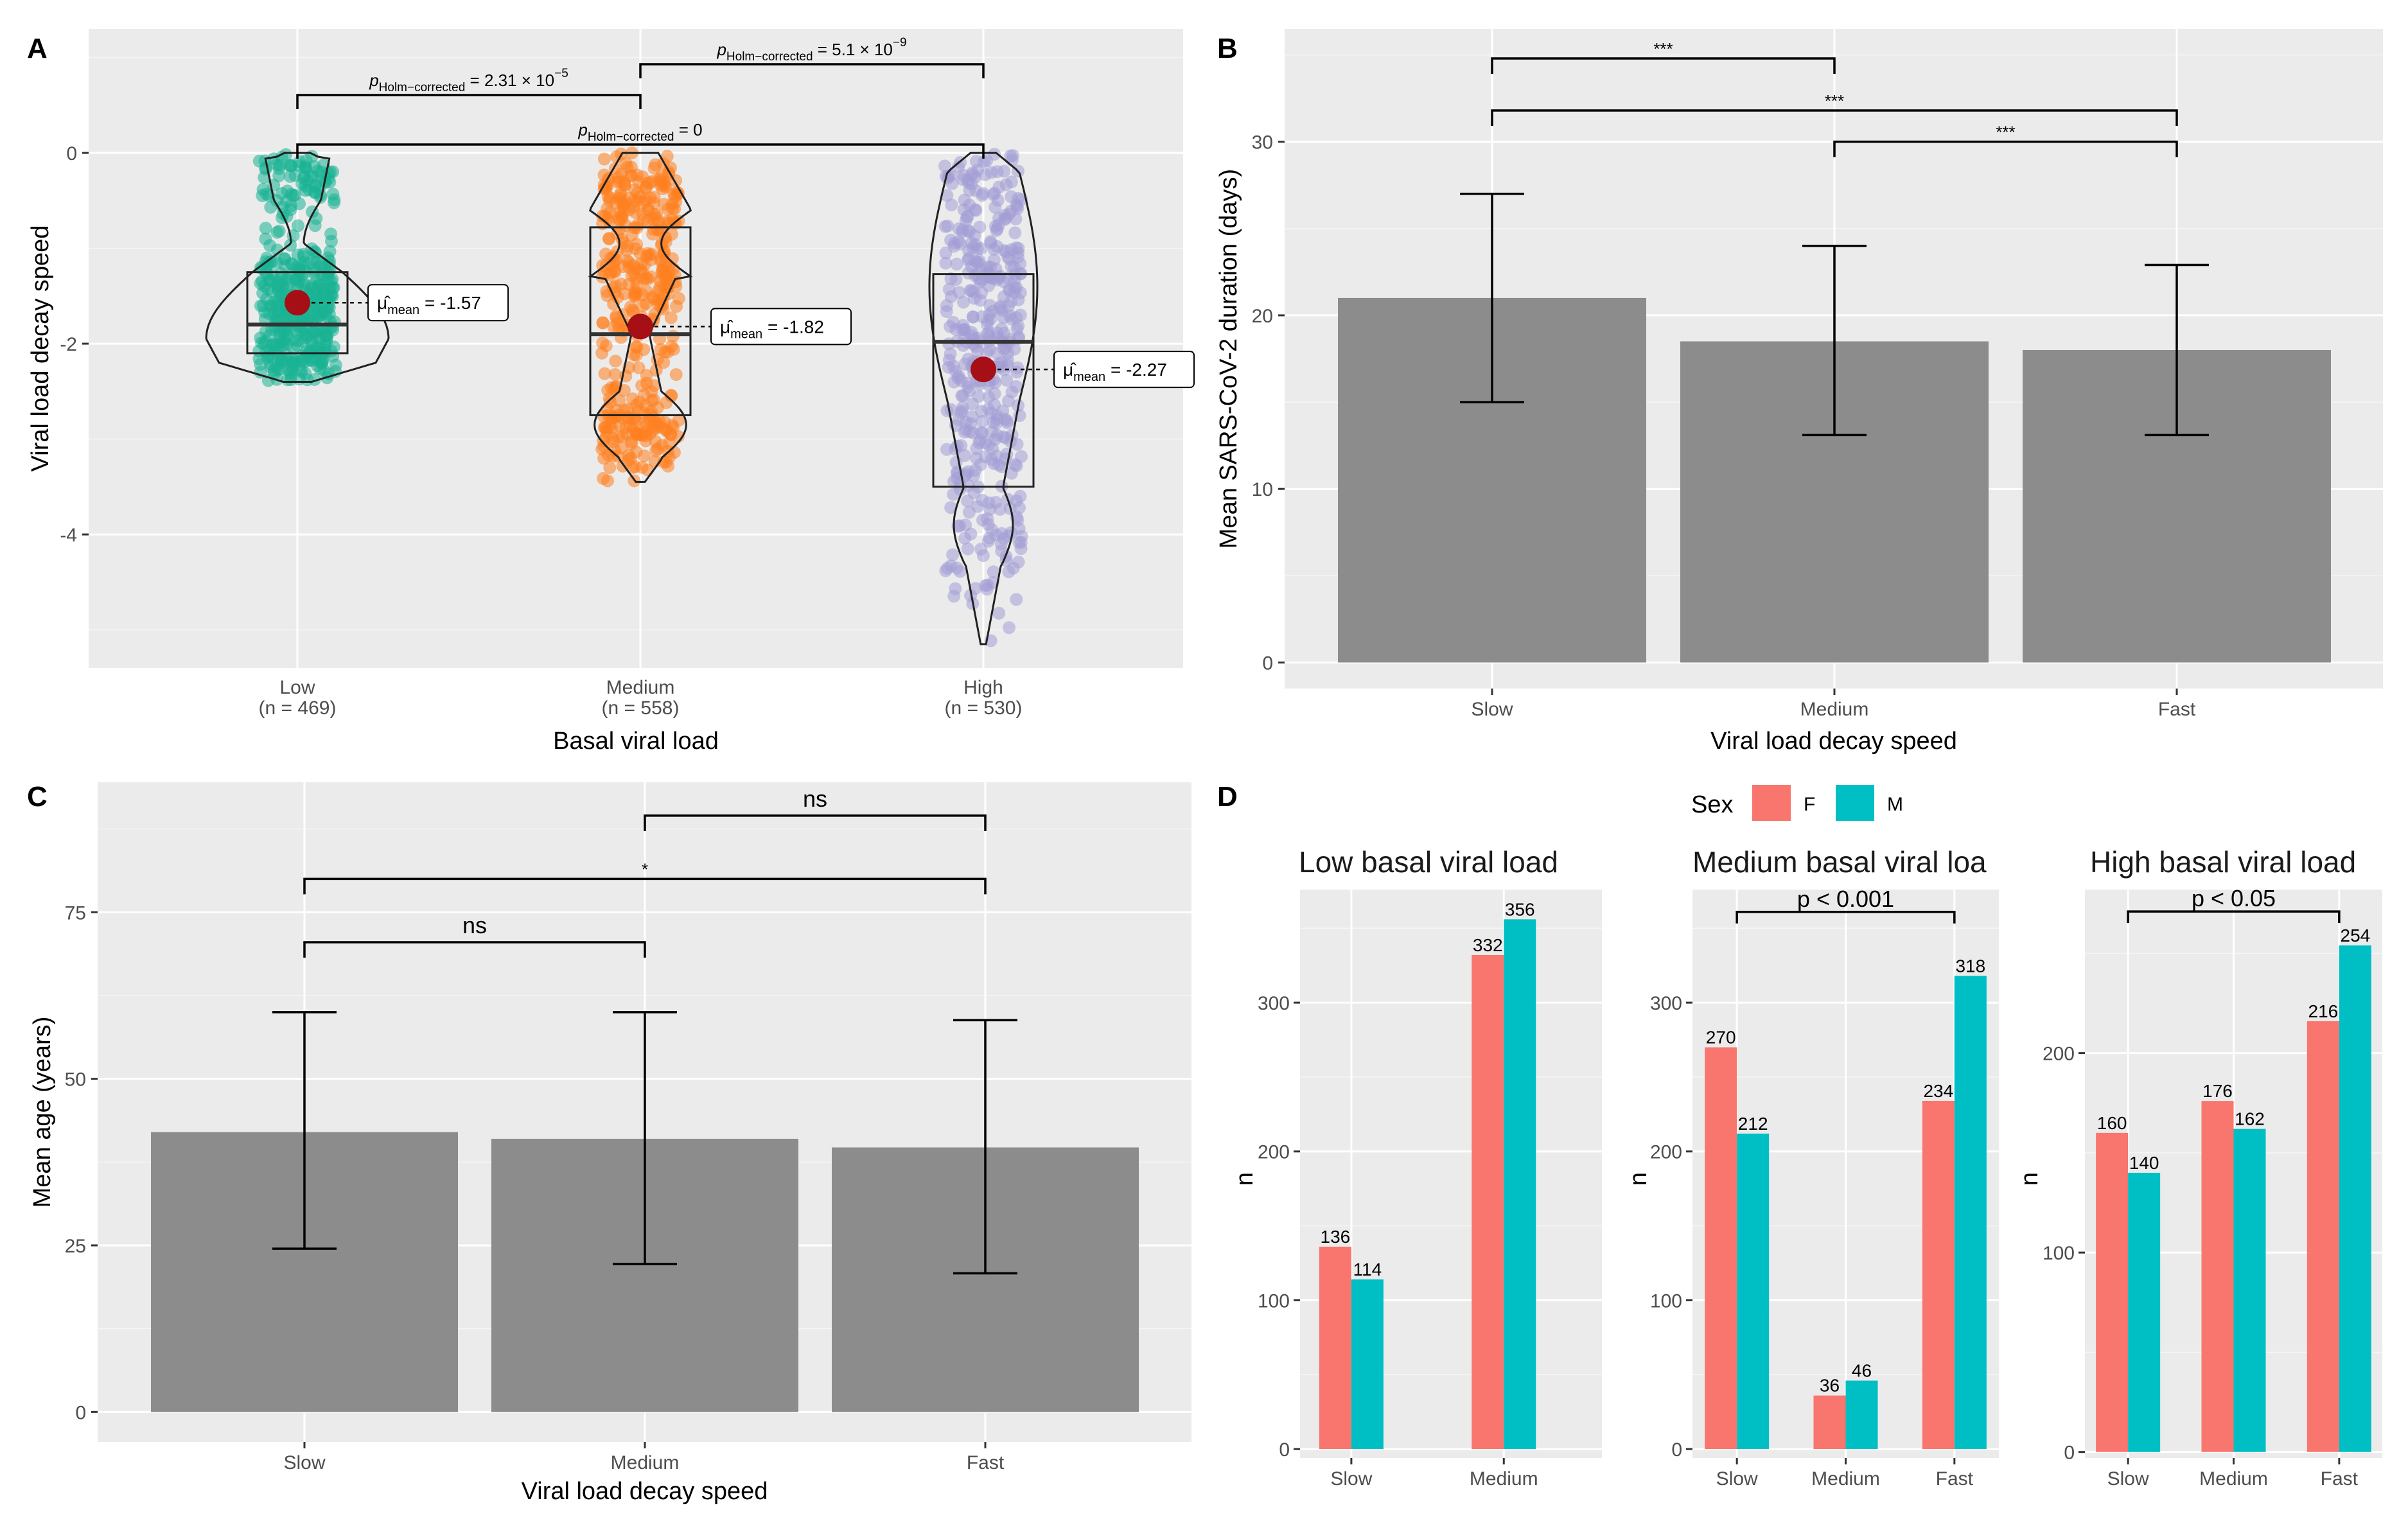 This screenshot has height=1528, width=2408. I want to click on x-tick-label: Slow, so click(1492, 709).